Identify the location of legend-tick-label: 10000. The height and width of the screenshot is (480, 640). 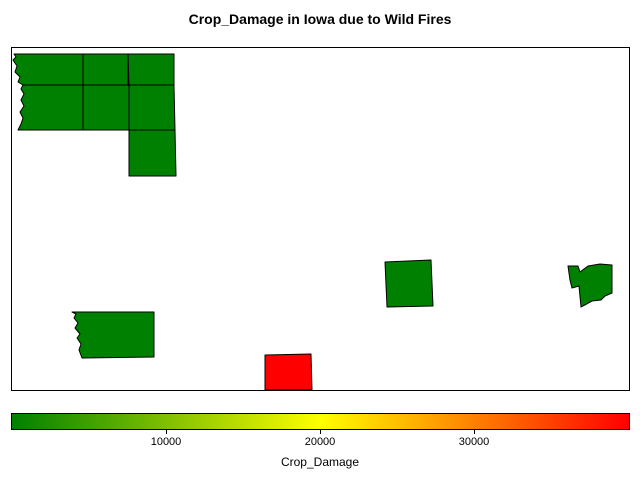
(166, 442).